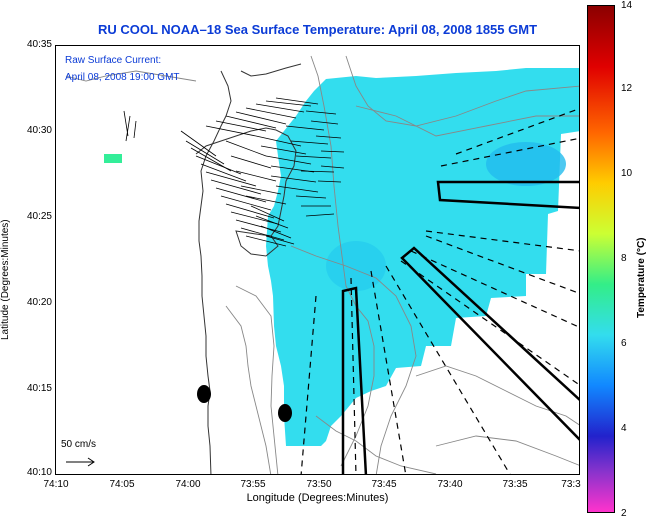 The image size is (651, 519). I want to click on y-tick-label: 40:10, so click(39, 472).